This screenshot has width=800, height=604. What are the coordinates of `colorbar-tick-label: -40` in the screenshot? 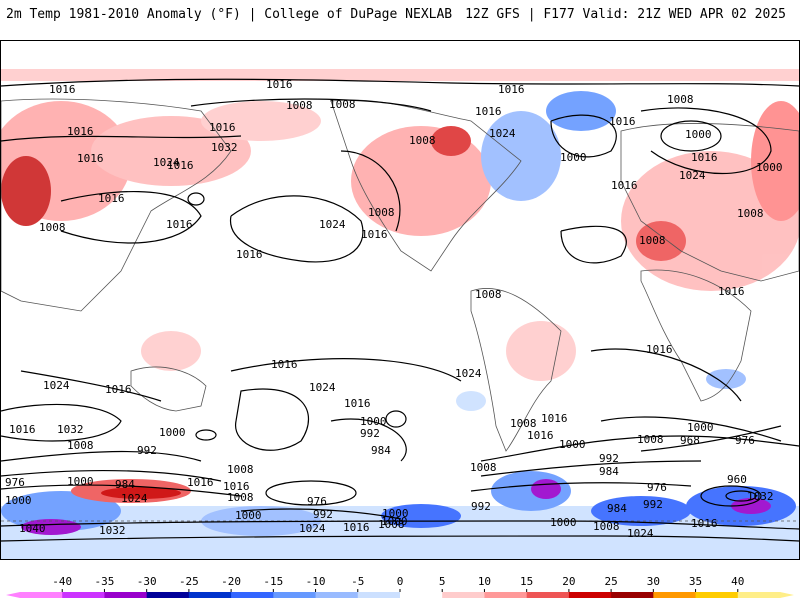 It's located at (62, 581).